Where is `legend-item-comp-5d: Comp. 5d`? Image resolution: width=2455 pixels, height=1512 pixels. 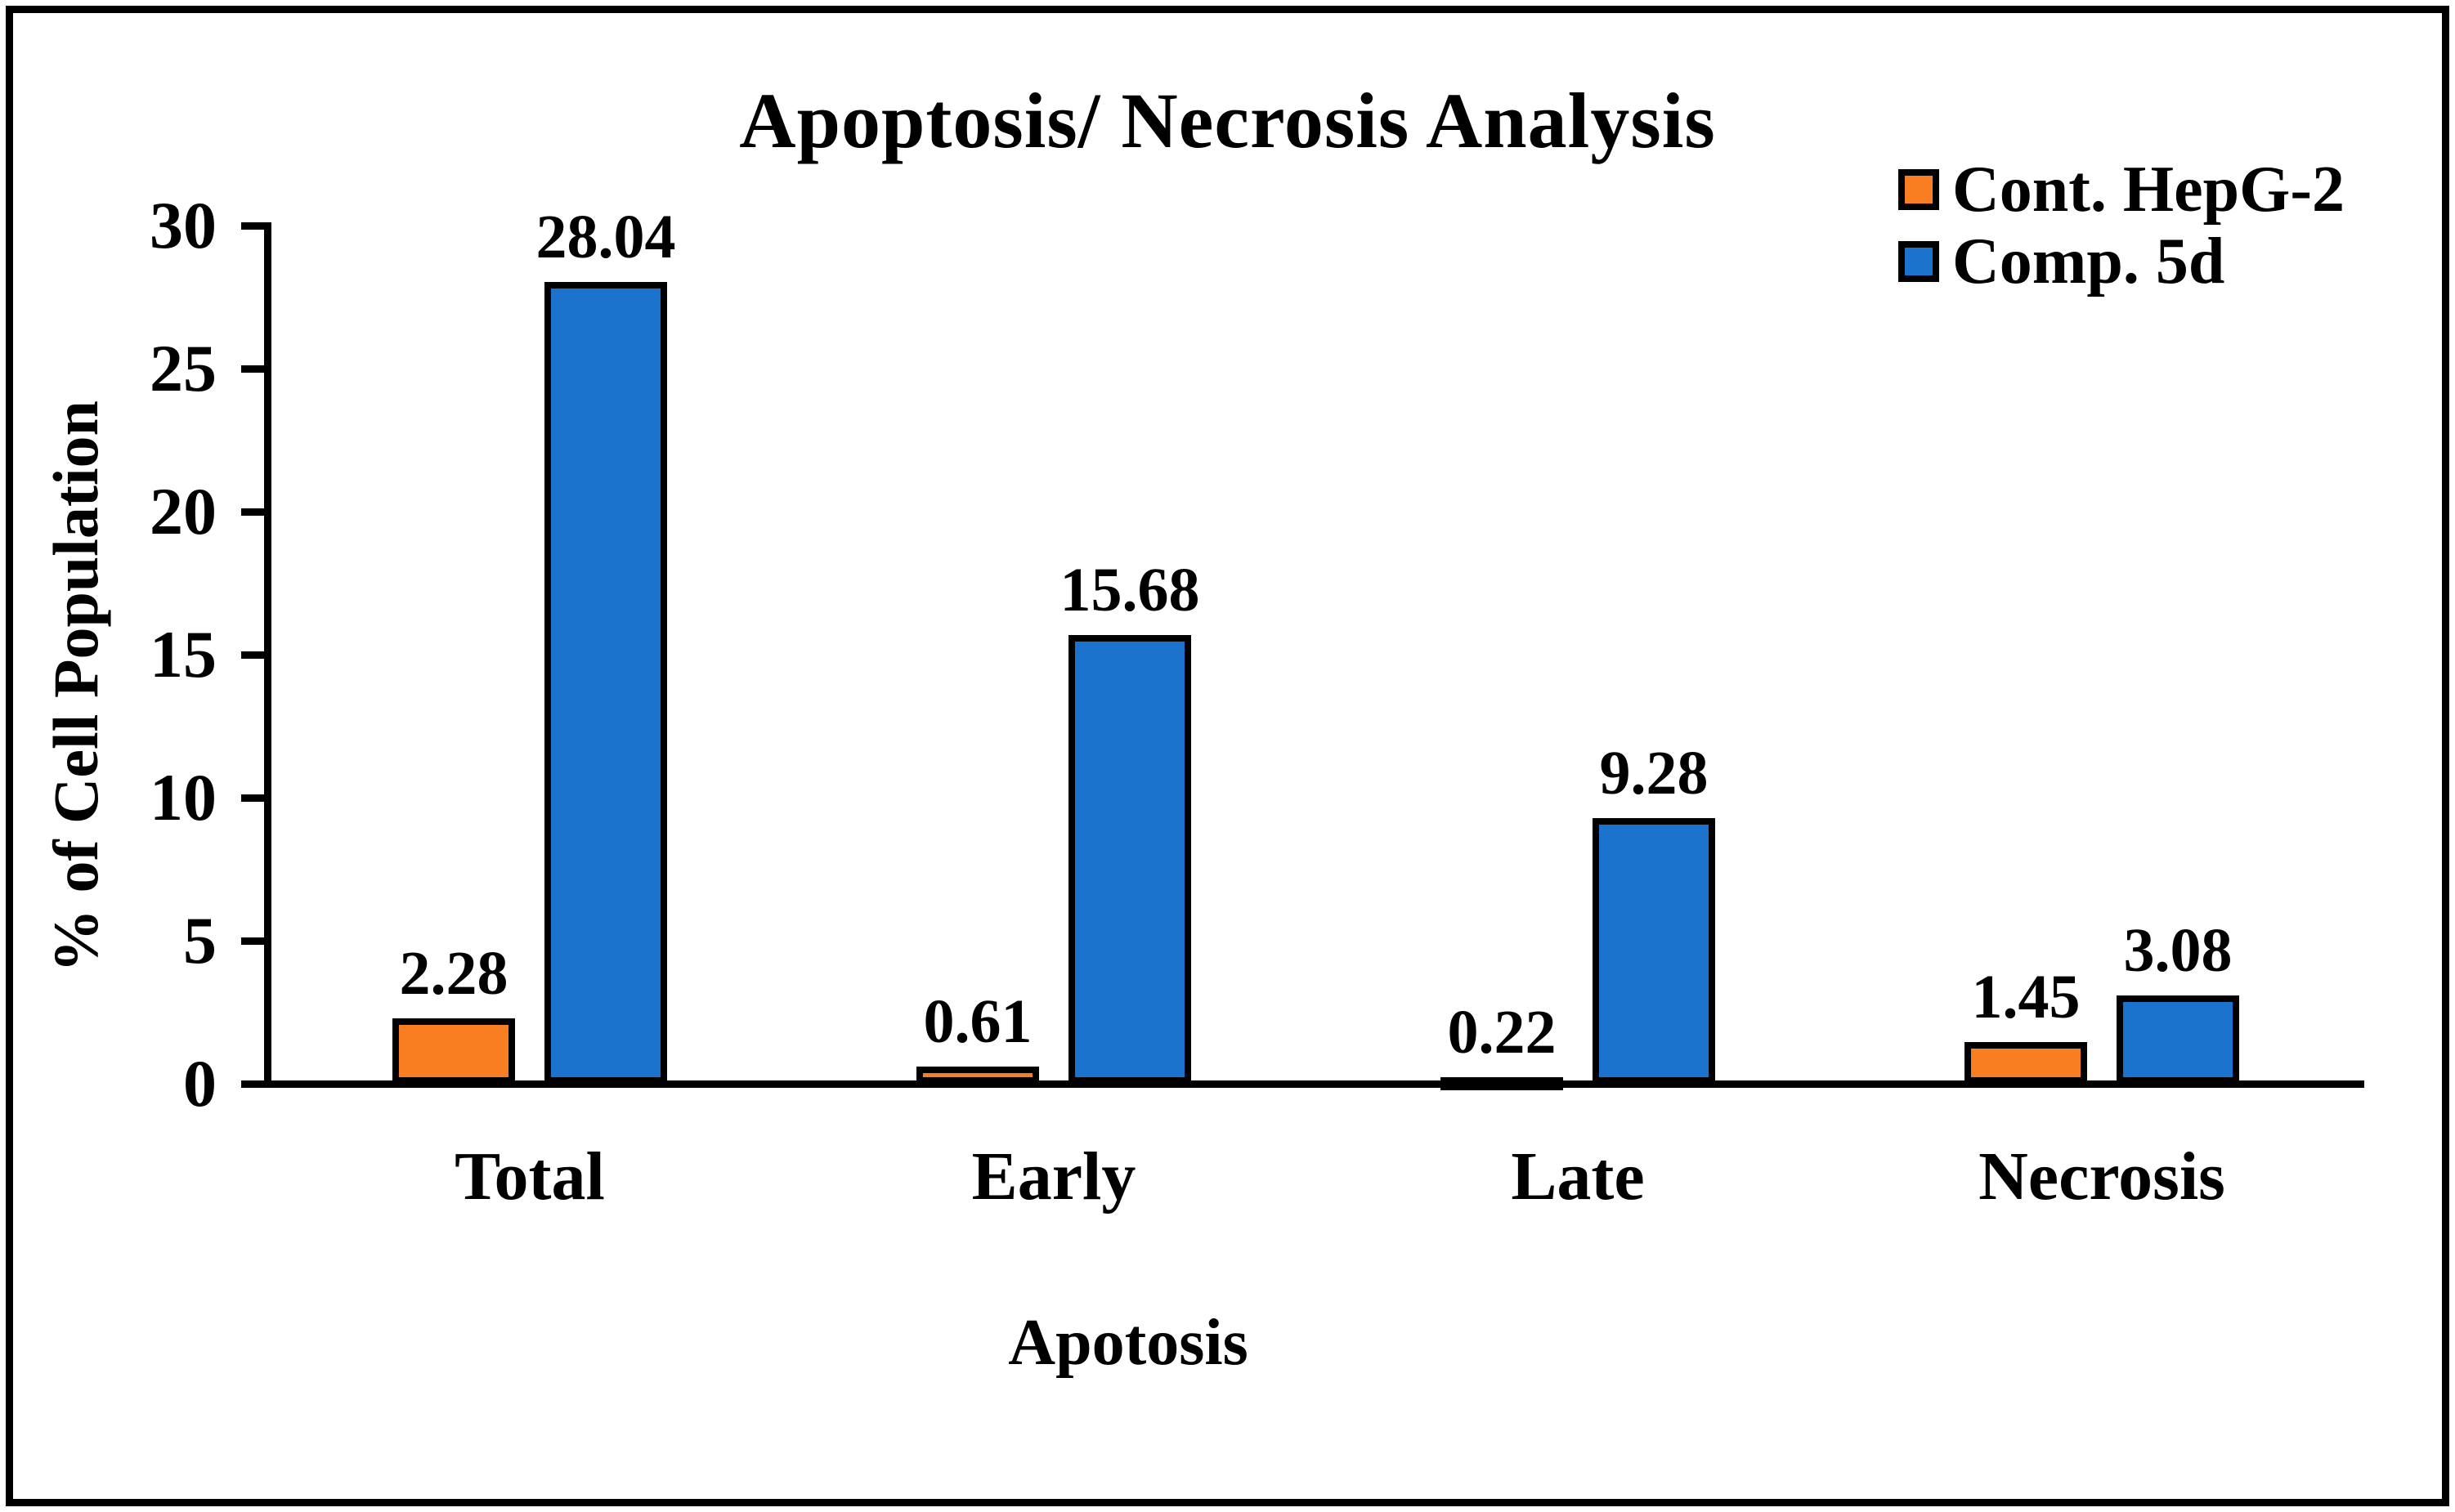 legend-item-comp-5d: Comp. 5d is located at coordinates (2121, 261).